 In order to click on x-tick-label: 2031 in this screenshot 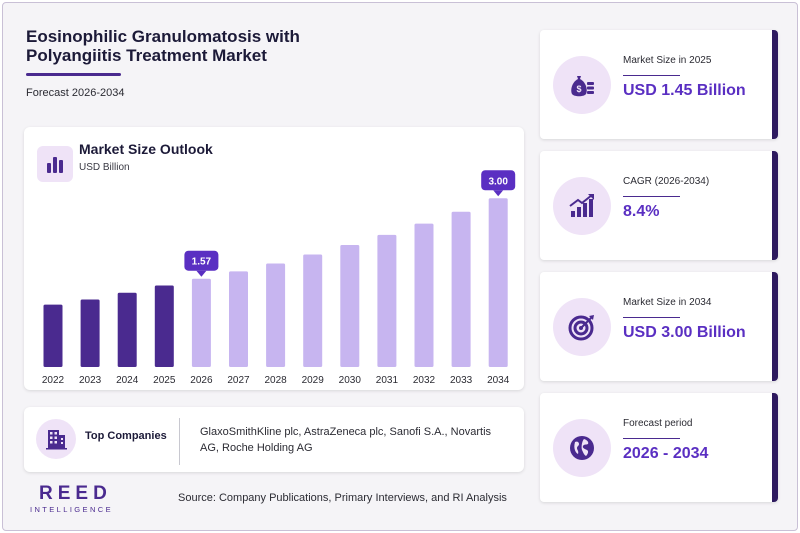, I will do `click(387, 380)`.